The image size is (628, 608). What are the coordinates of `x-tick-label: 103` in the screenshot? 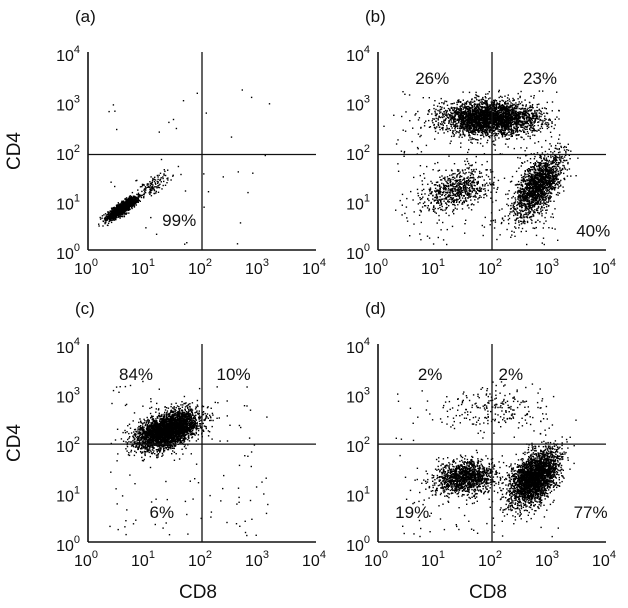 It's located at (257, 267).